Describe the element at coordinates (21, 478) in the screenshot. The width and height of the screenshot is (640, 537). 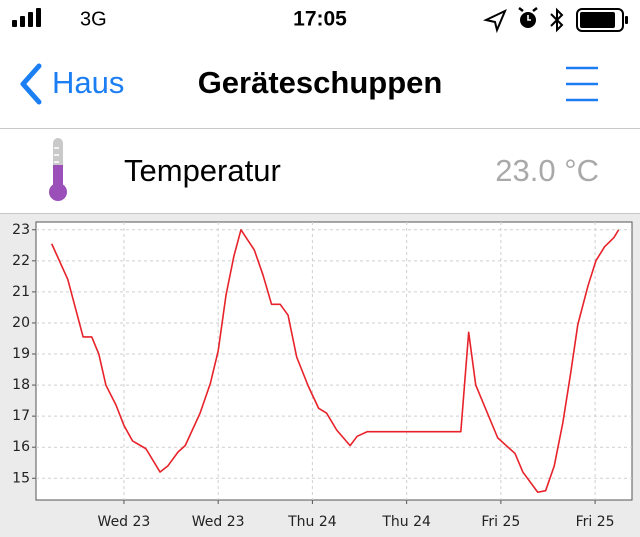
I see `y-tick-label: 15` at that location.